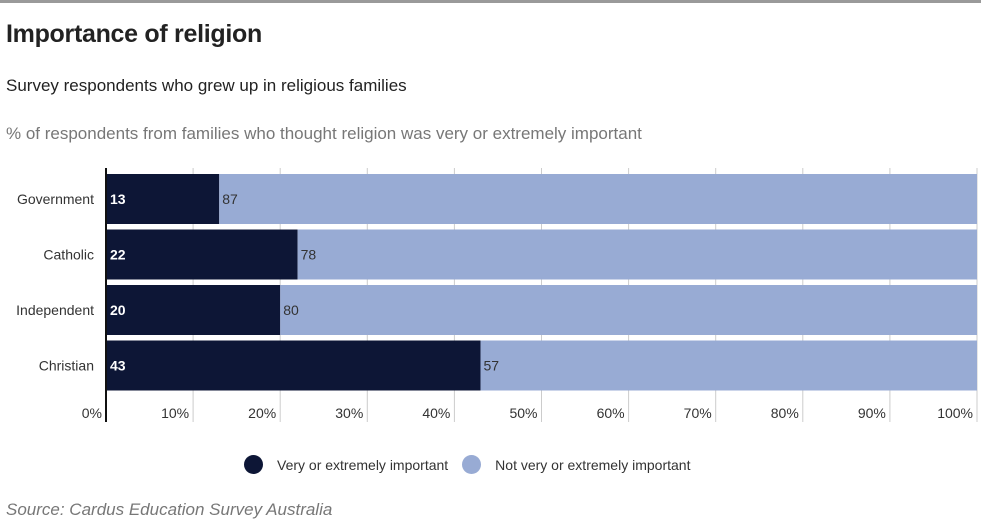 The height and width of the screenshot is (524, 981). What do you see at coordinates (492, 366) in the screenshot?
I see `data-label: 57` at bounding box center [492, 366].